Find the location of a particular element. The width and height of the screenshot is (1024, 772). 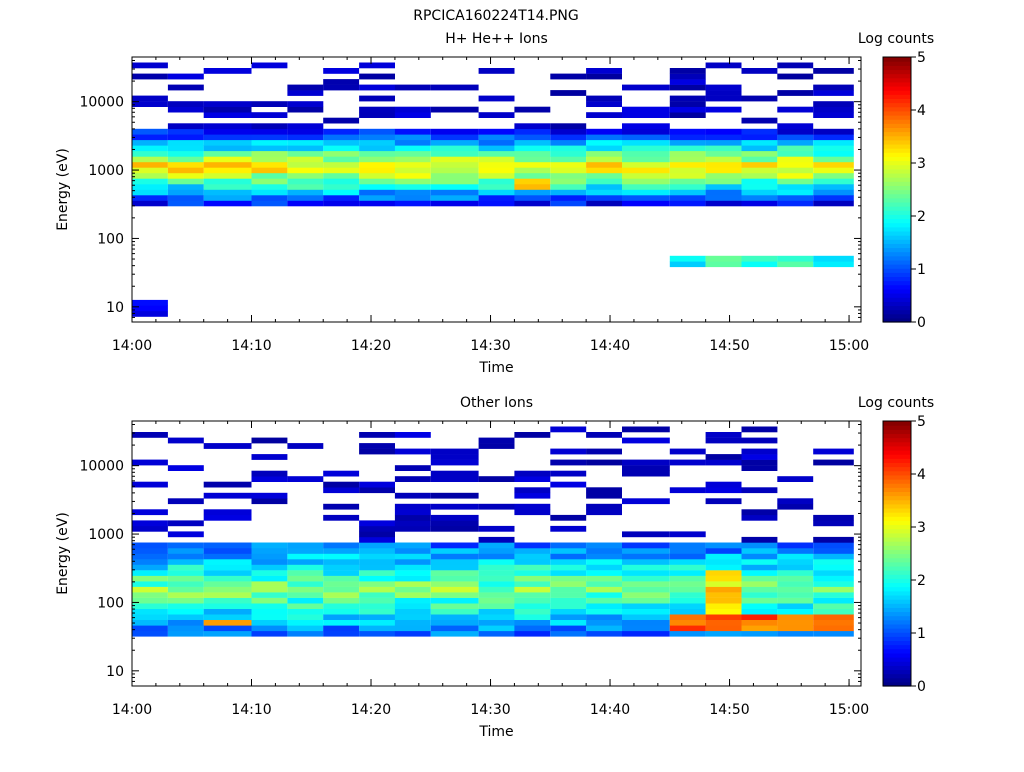

colorbar-tick-label: 3 is located at coordinates (921, 528).